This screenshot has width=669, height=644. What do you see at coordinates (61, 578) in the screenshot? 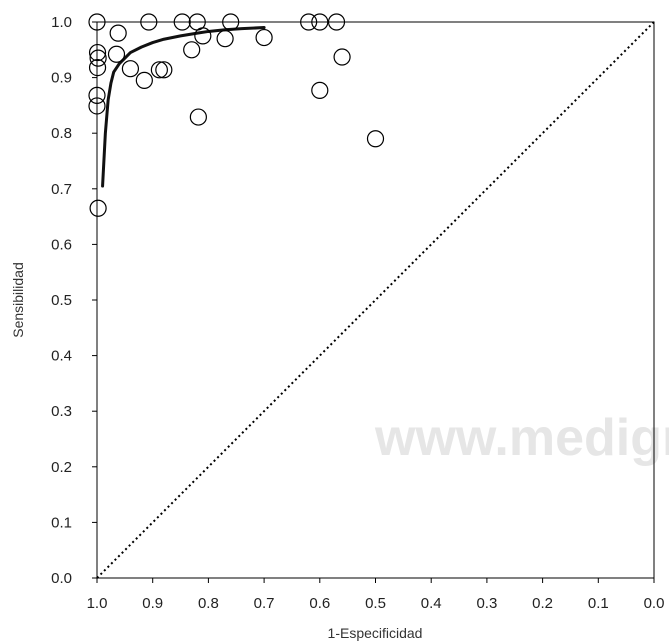
I see `y-tick-label: 0.0` at bounding box center [61, 578].